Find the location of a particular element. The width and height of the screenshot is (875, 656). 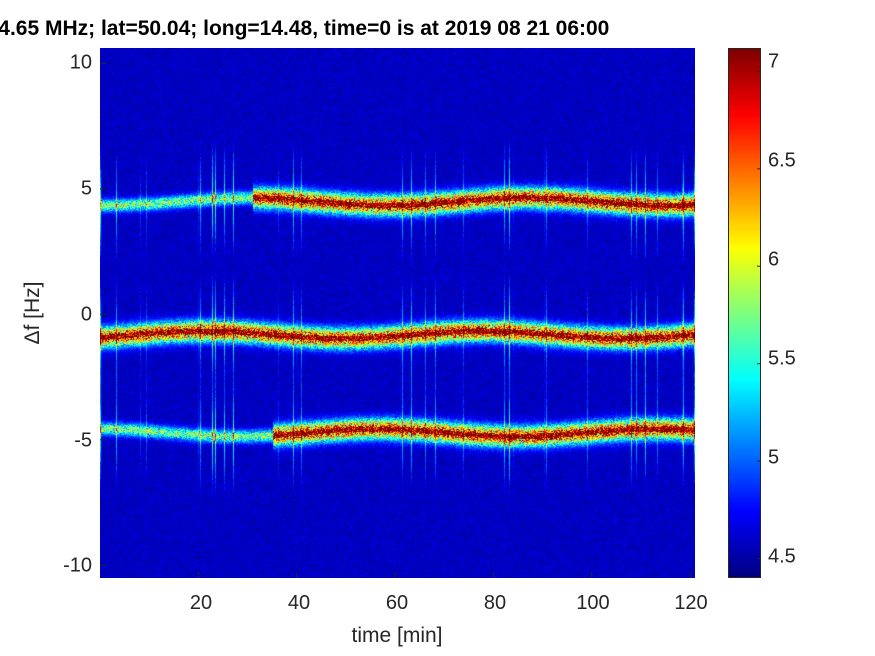

y-tick-label: -10 is located at coordinates (77, 565).